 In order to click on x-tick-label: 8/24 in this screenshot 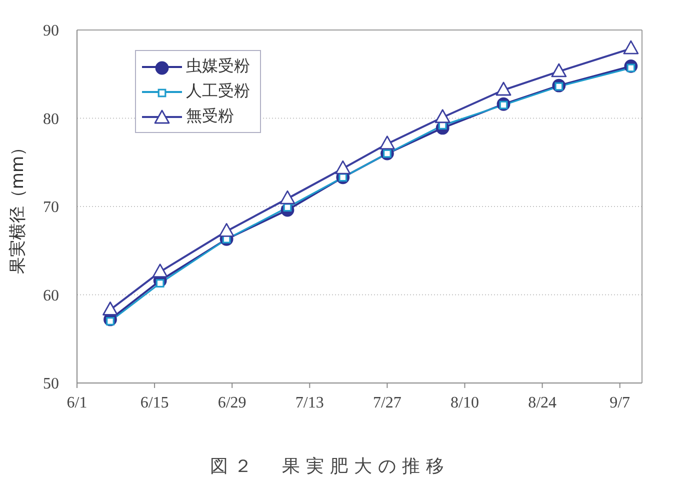, I will do `click(542, 403)`.